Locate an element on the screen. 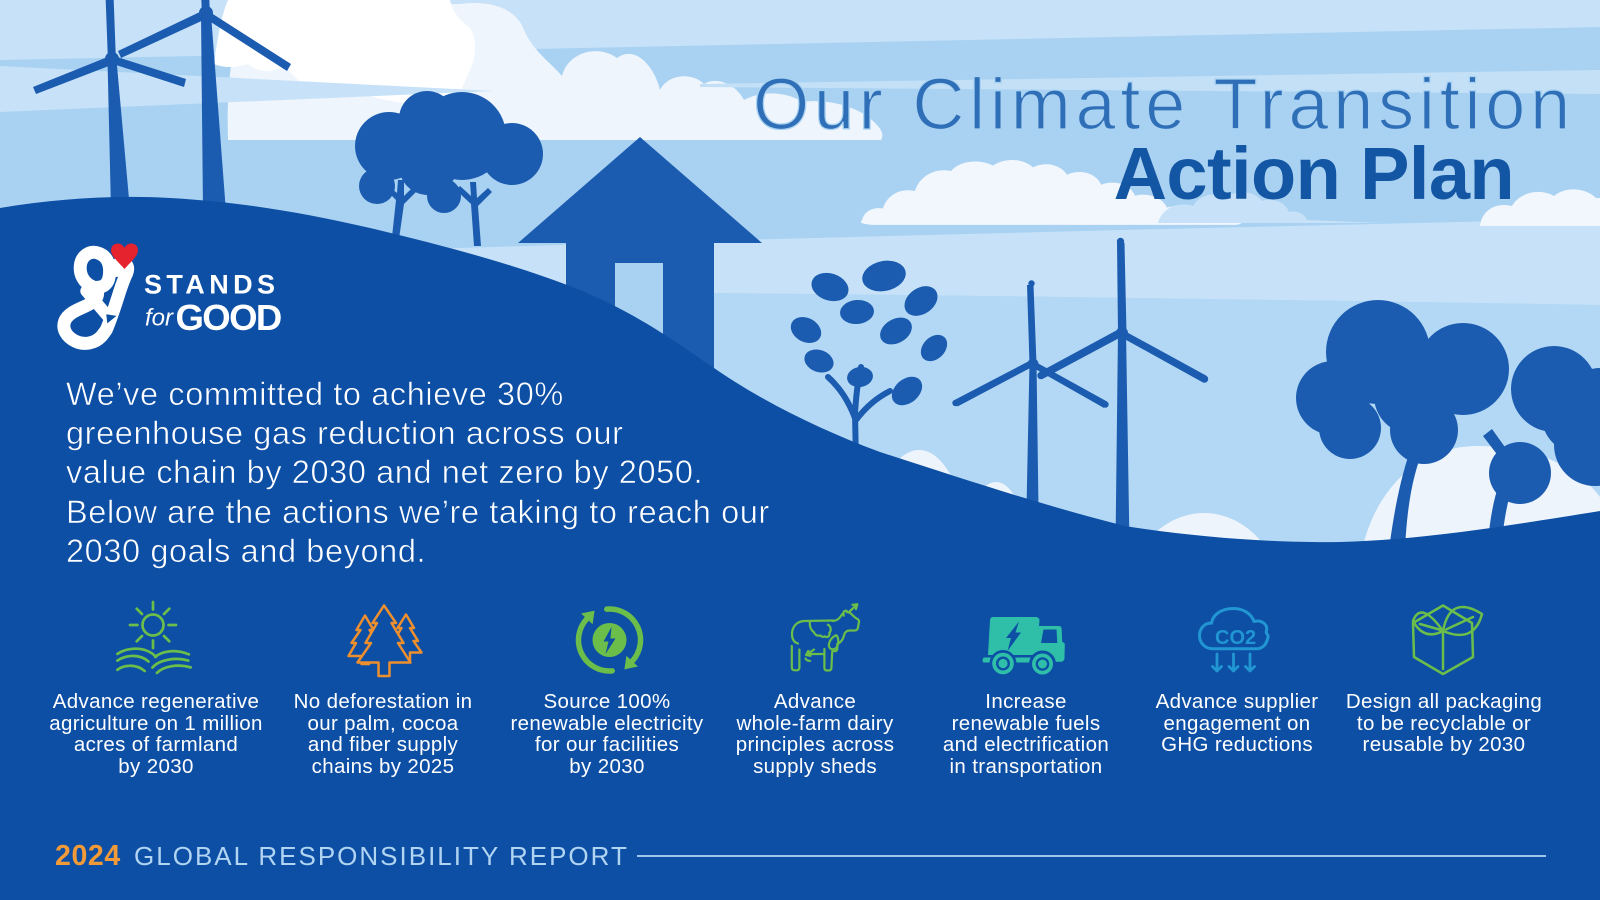 The width and height of the screenshot is (1600, 900). svg-text: for is located at coordinates (159, 318).